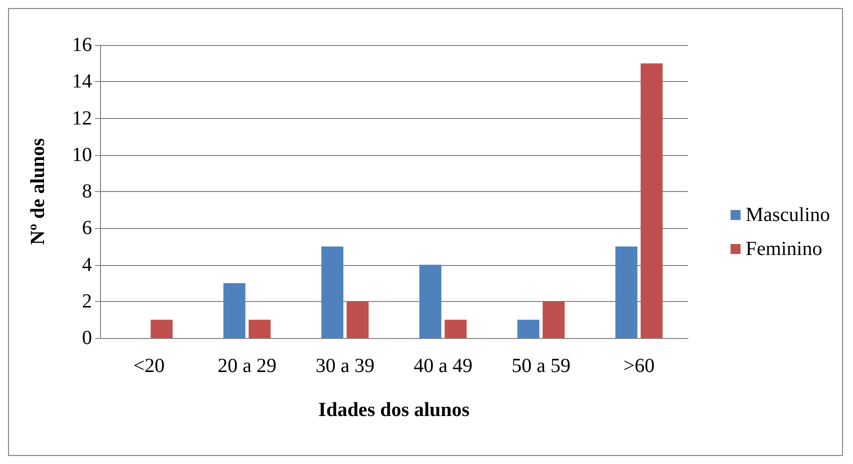  What do you see at coordinates (82, 118) in the screenshot?
I see `y-tick-label: 12` at bounding box center [82, 118].